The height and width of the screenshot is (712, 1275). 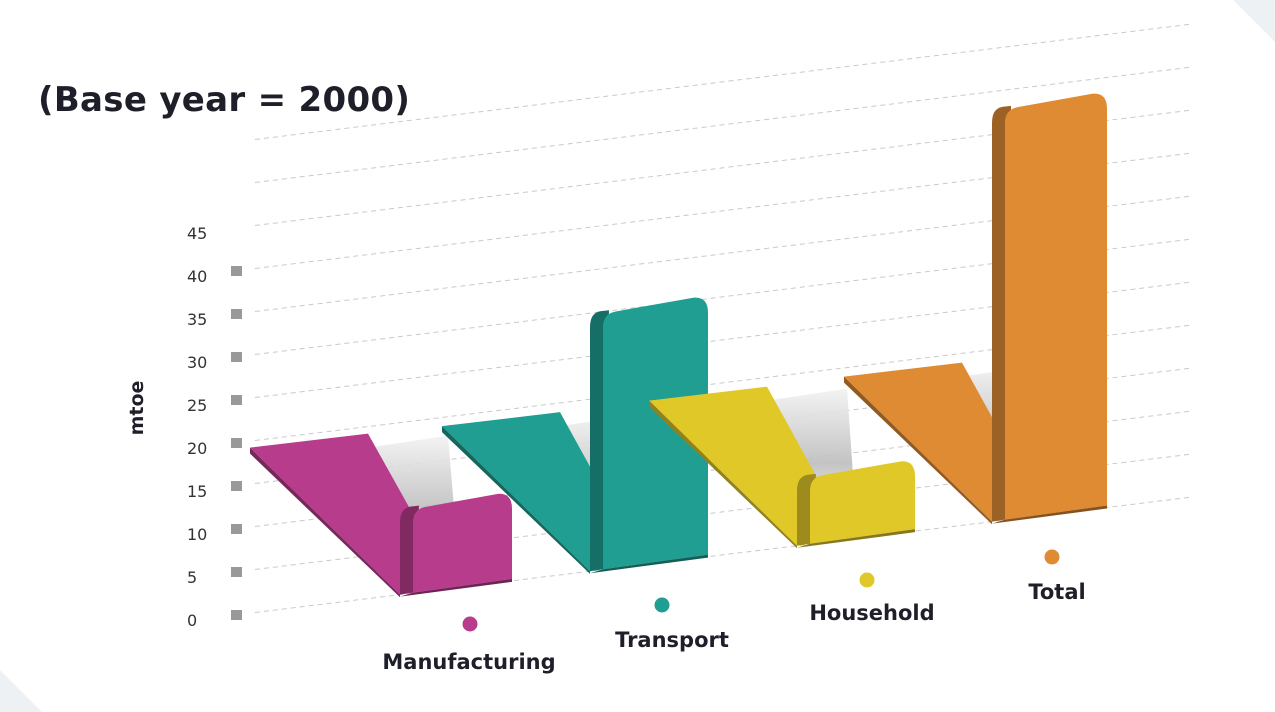 I want to click on y-tick-label: 45, so click(x=197, y=233).